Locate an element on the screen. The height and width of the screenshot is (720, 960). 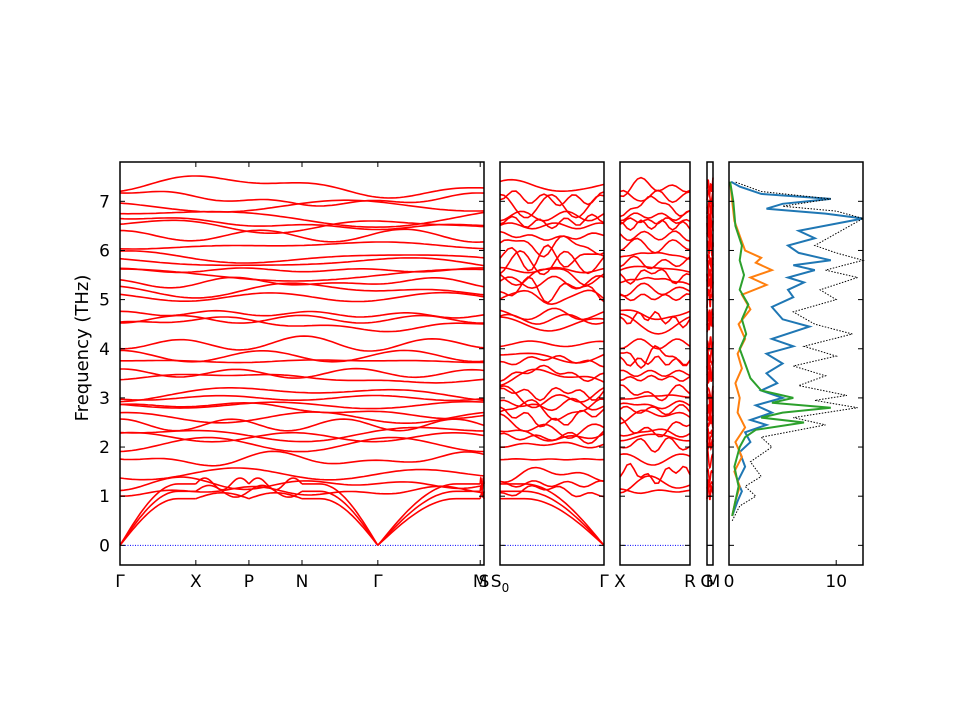
dos-frame is located at coordinates (796, 363).